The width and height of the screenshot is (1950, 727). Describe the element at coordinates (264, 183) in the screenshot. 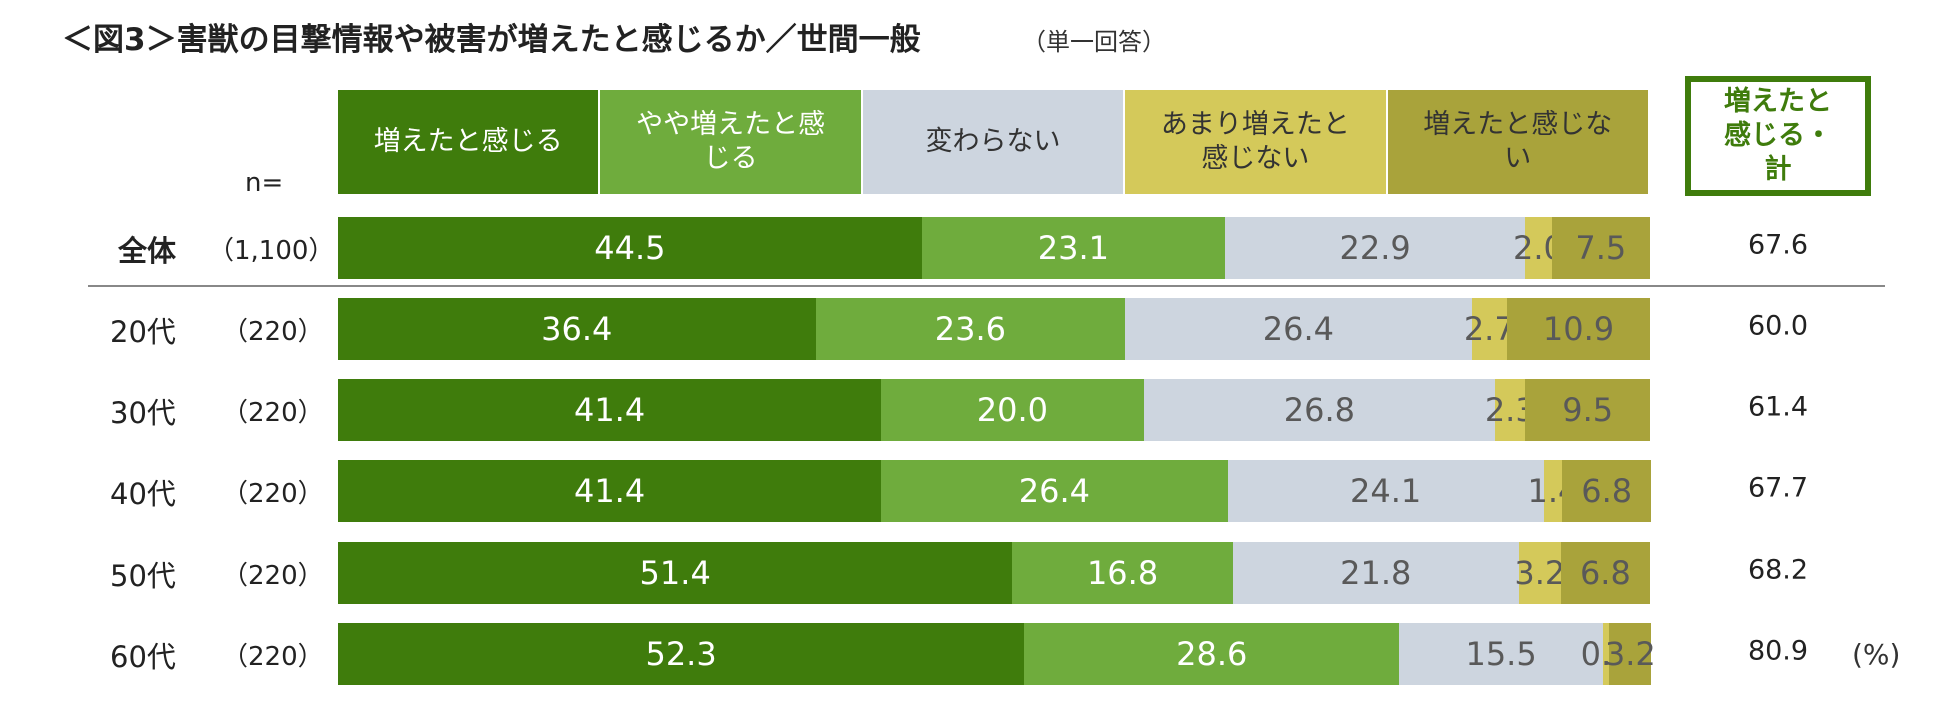

I see `n-label: n=` at that location.